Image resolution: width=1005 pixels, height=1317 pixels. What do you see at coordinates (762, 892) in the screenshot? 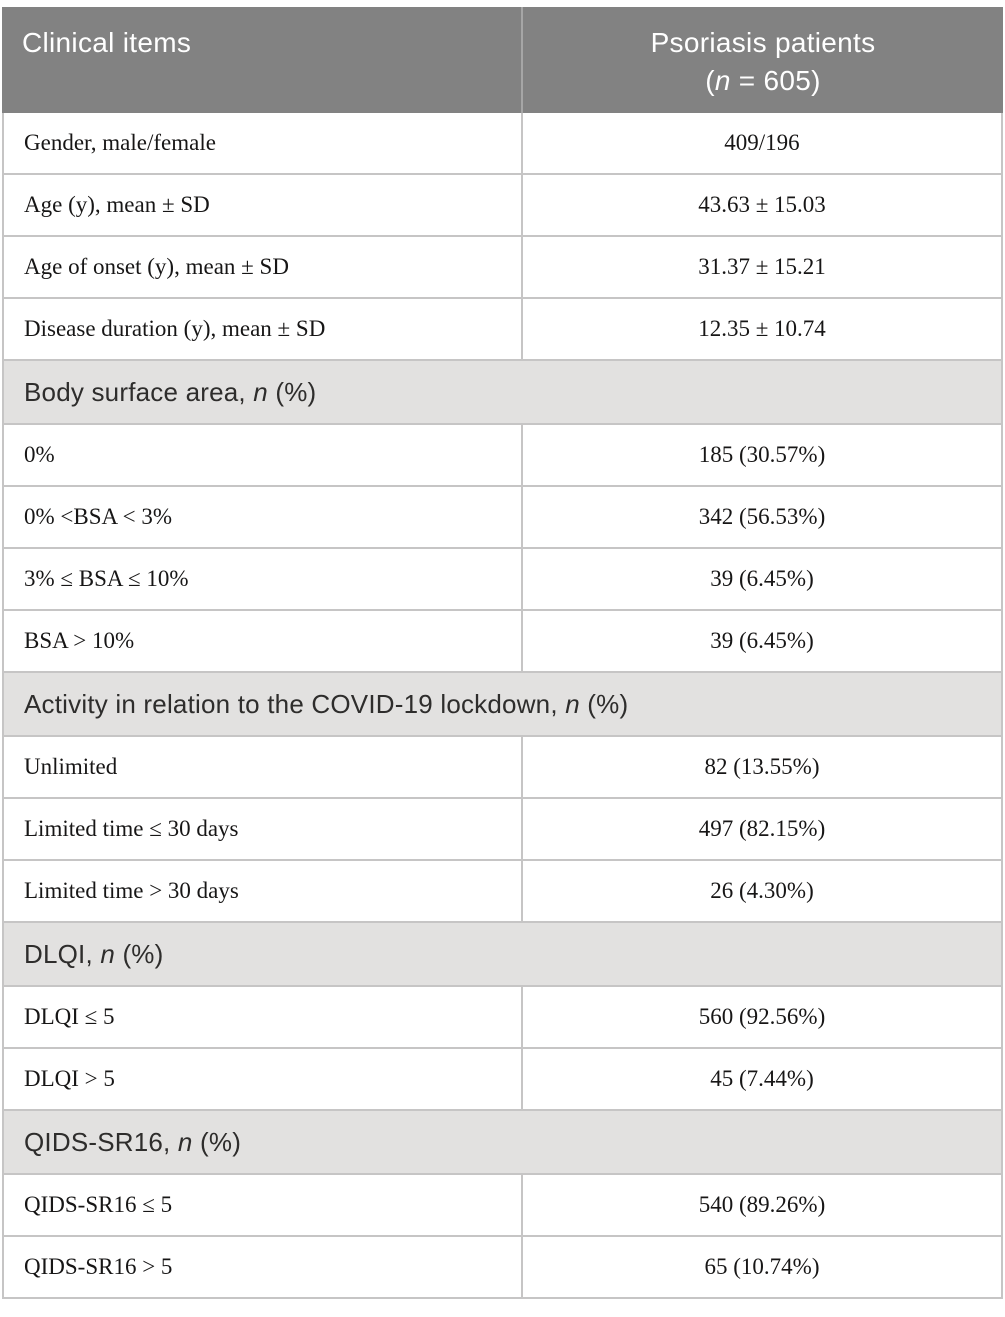
I see `row-value: 26 (4.30%)` at bounding box center [762, 892].